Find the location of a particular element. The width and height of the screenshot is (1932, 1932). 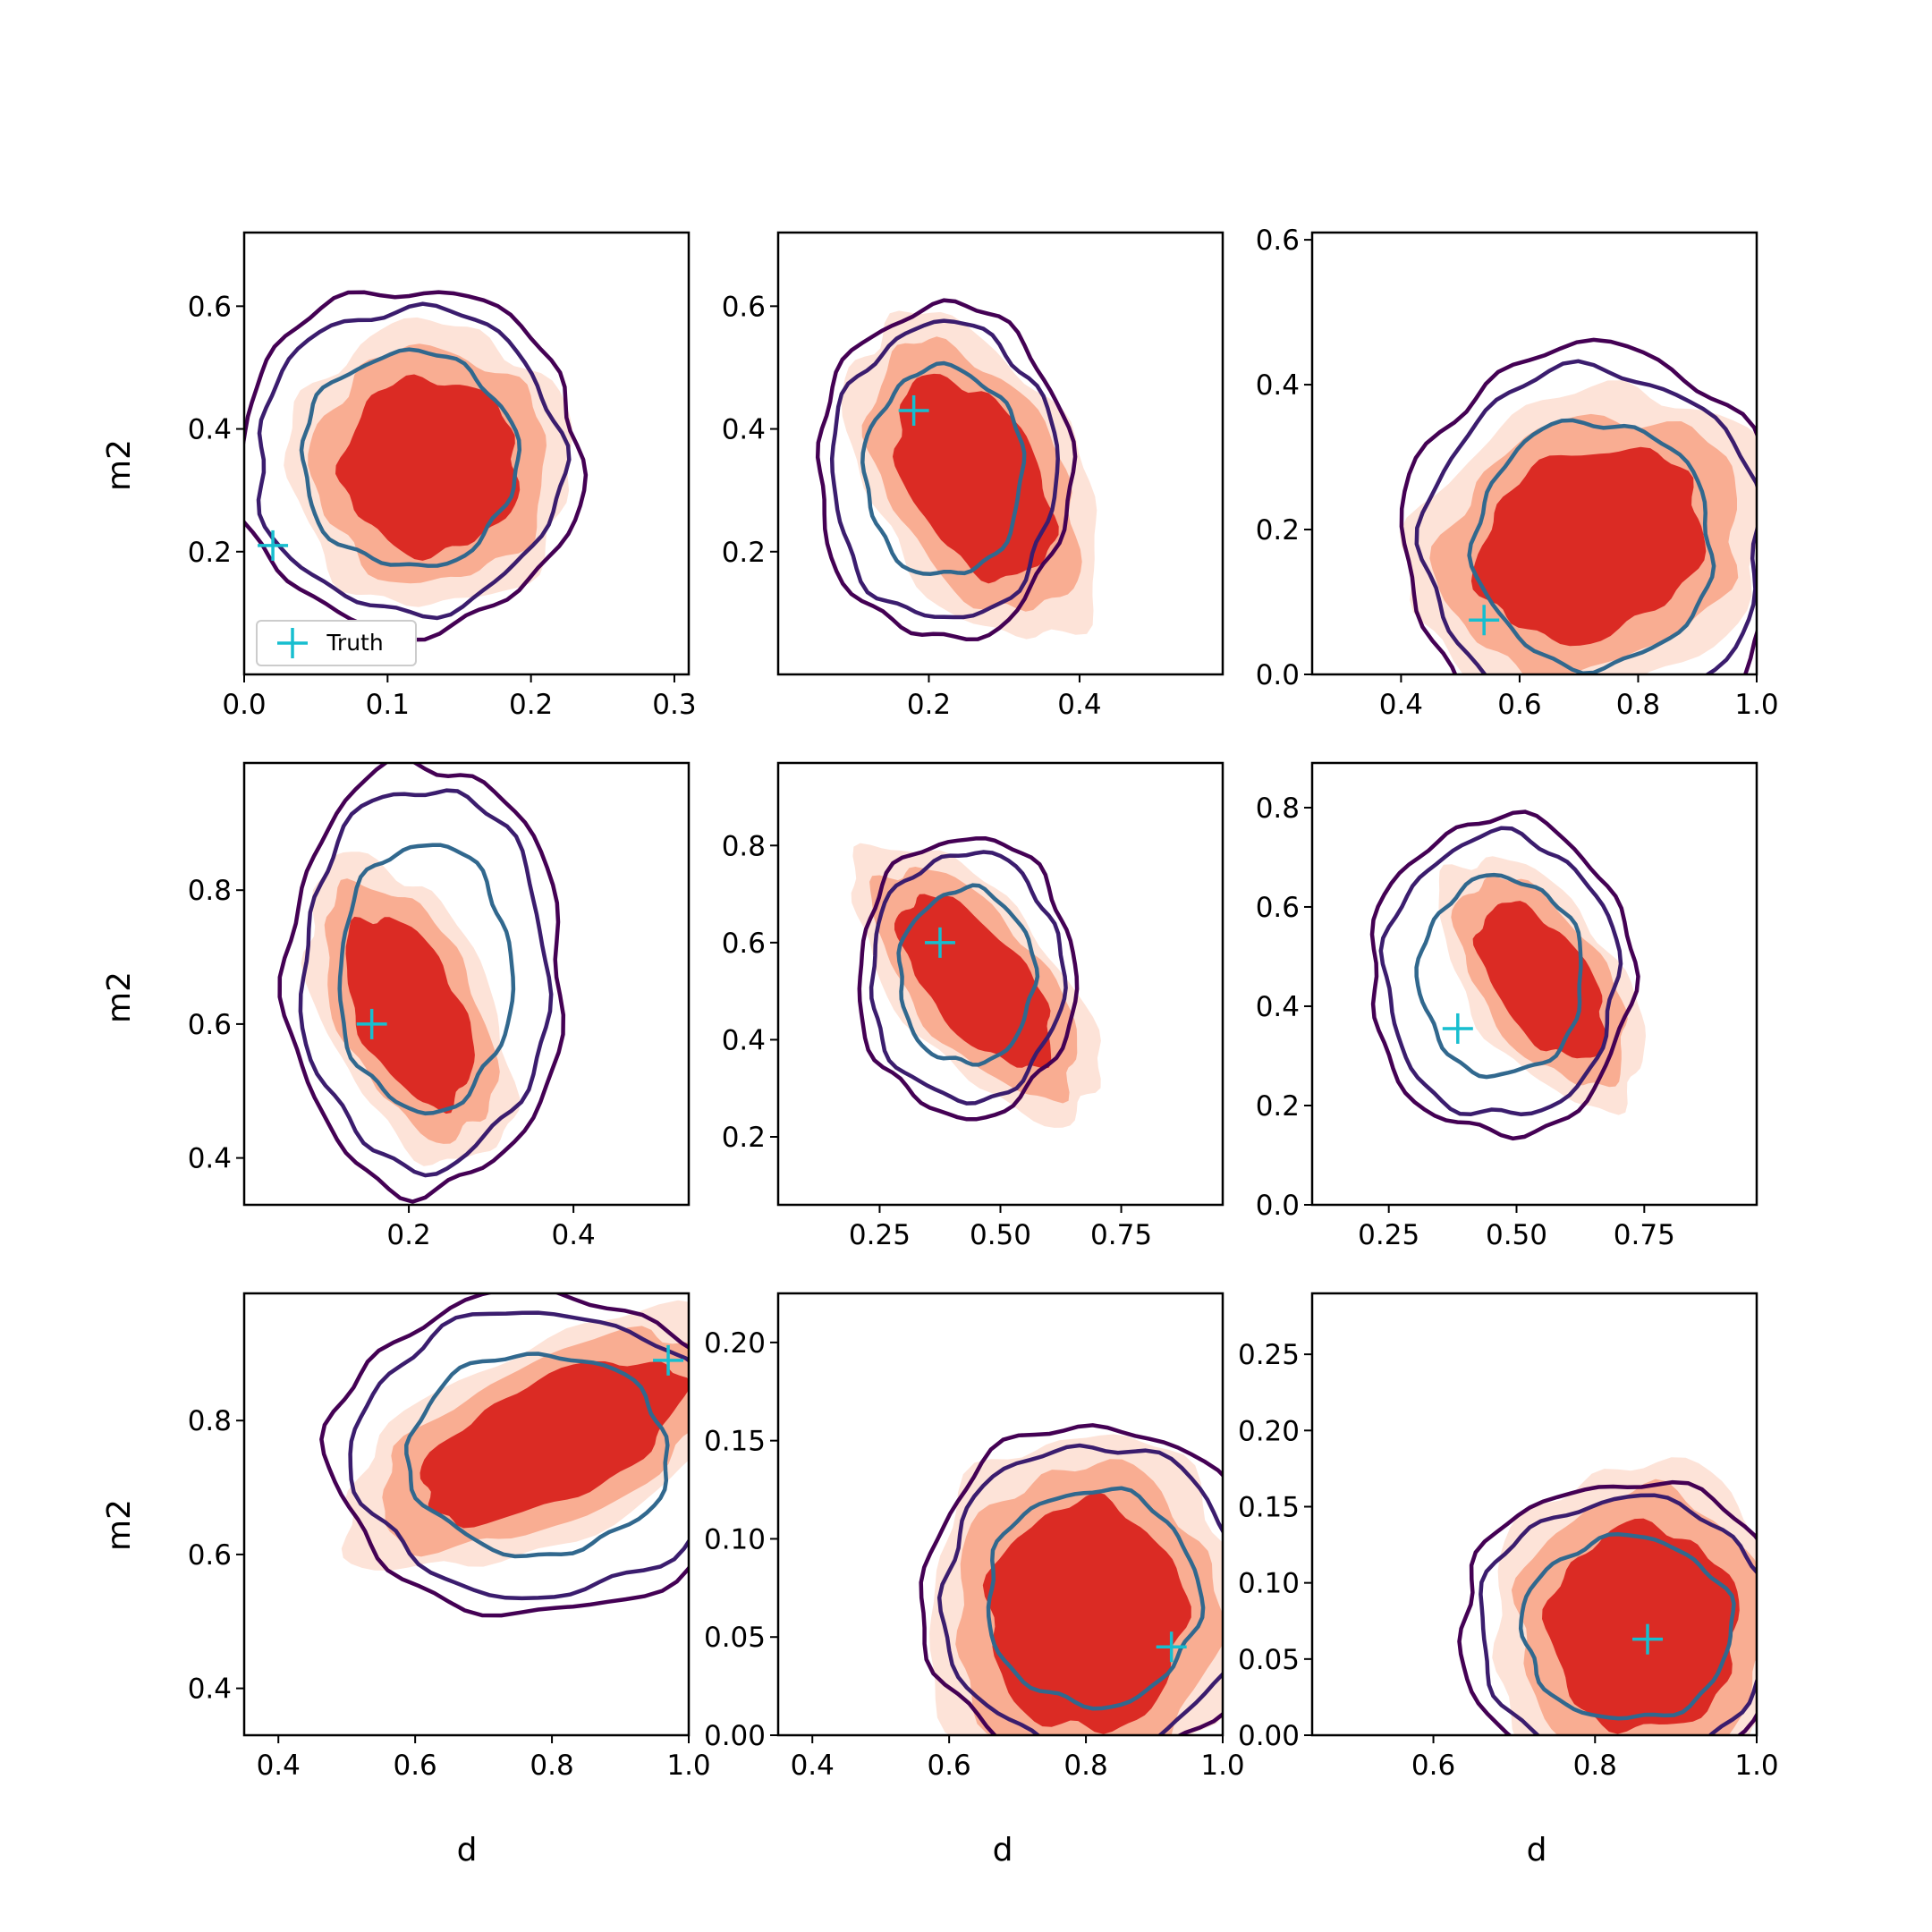

panel-8: 0.4 0.6 0.8 1.0 0.00 0.05 0.10 0.15 0.20 is located at coordinates (974, 1537).